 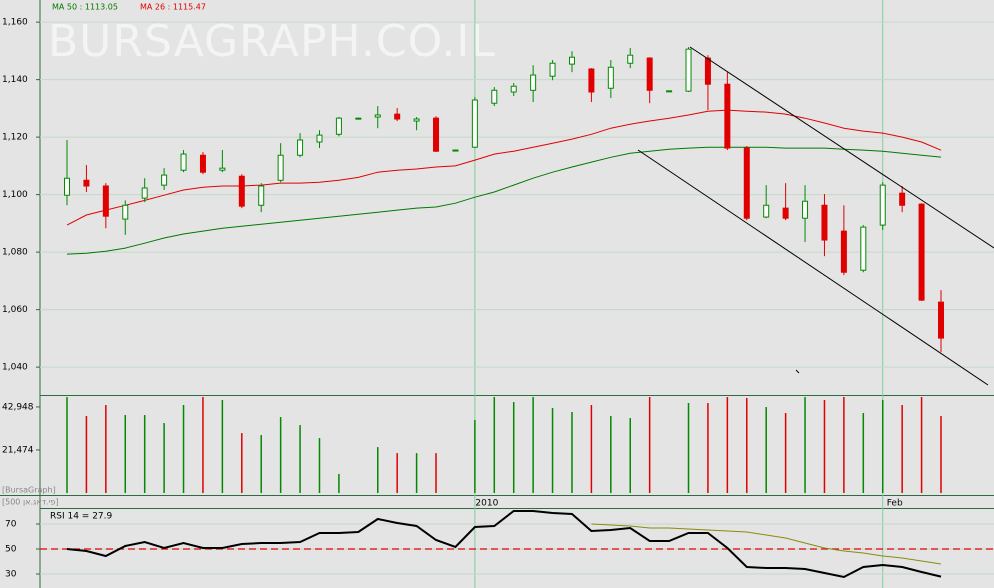 I want to click on legend-entry: MA 50 : 1113.05, so click(x=85, y=7).